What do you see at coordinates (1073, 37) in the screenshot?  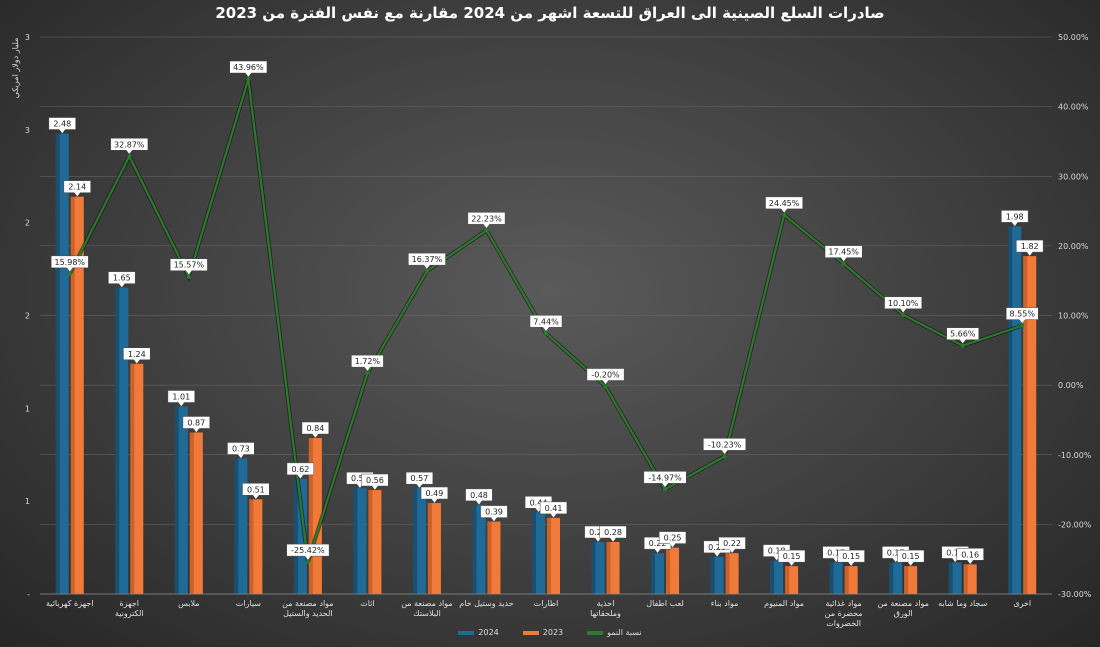 I see `right-axis-tick-label: 50.00%` at bounding box center [1073, 37].